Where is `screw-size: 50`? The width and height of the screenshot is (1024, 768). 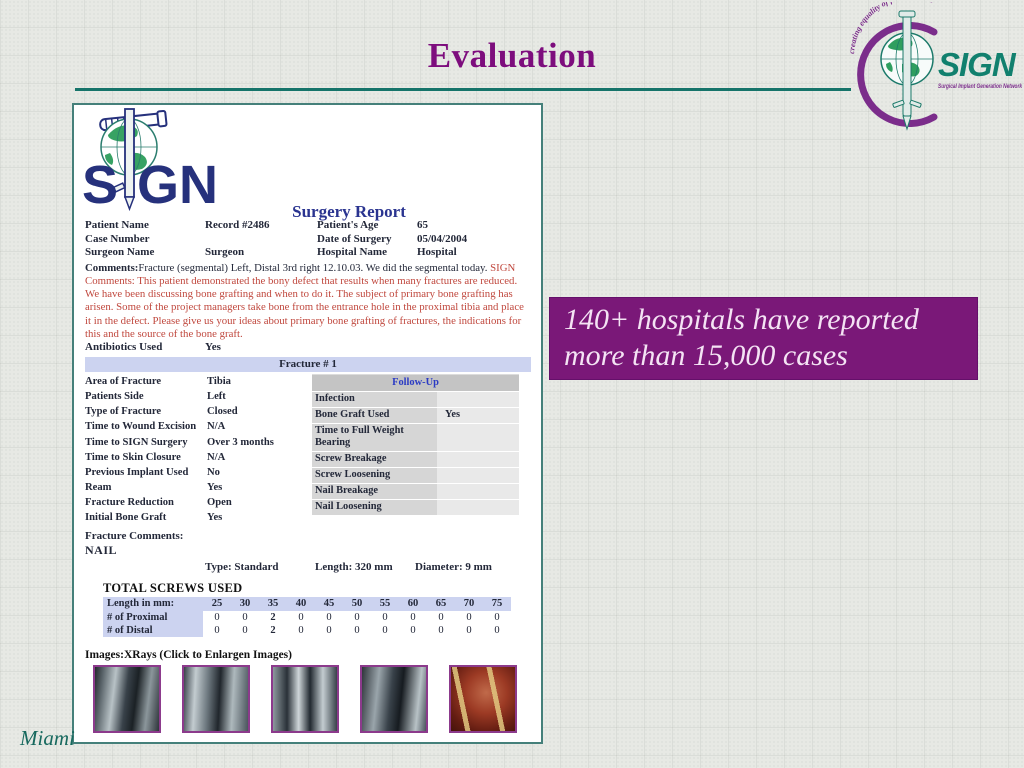
screw-size: 50 is located at coordinates (357, 603).